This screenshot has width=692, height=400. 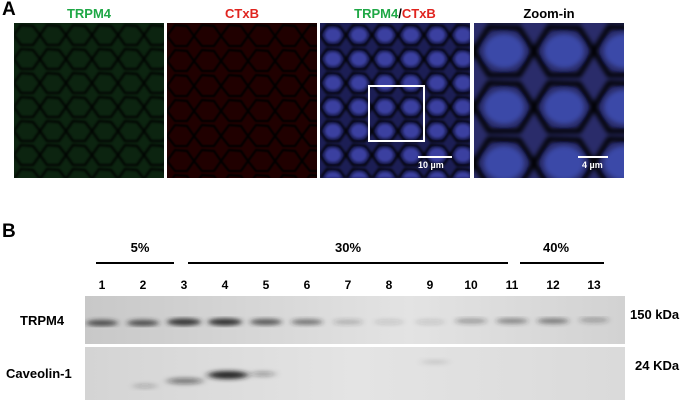 I want to click on title-trpm4: TRPM4, so click(x=89, y=13).